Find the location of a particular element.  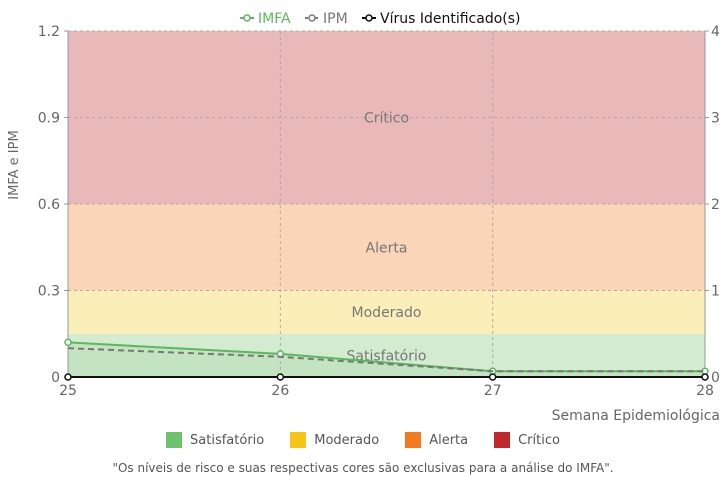

x-tick-label: 28 is located at coordinates (705, 391).